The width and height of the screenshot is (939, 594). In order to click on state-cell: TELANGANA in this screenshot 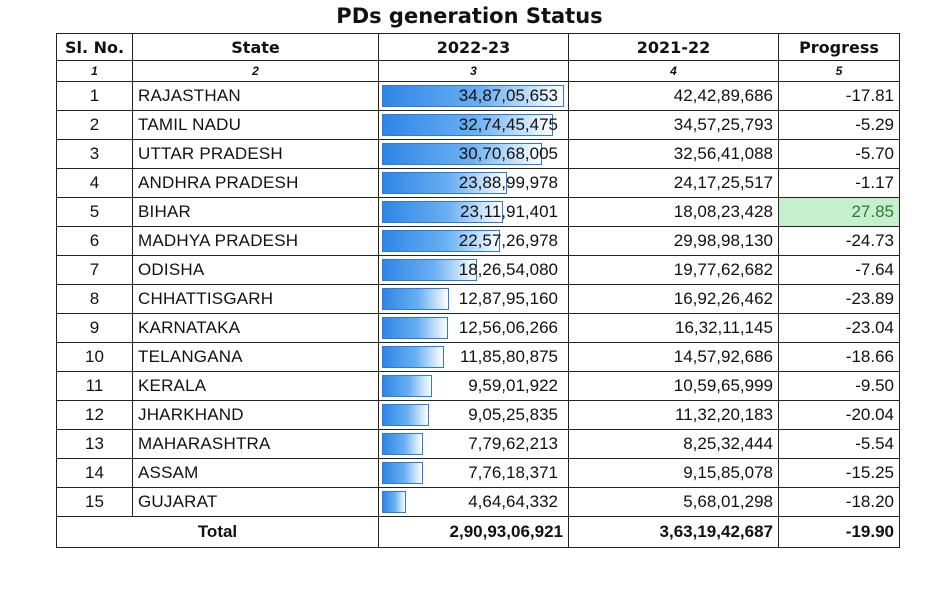, I will do `click(255, 357)`.